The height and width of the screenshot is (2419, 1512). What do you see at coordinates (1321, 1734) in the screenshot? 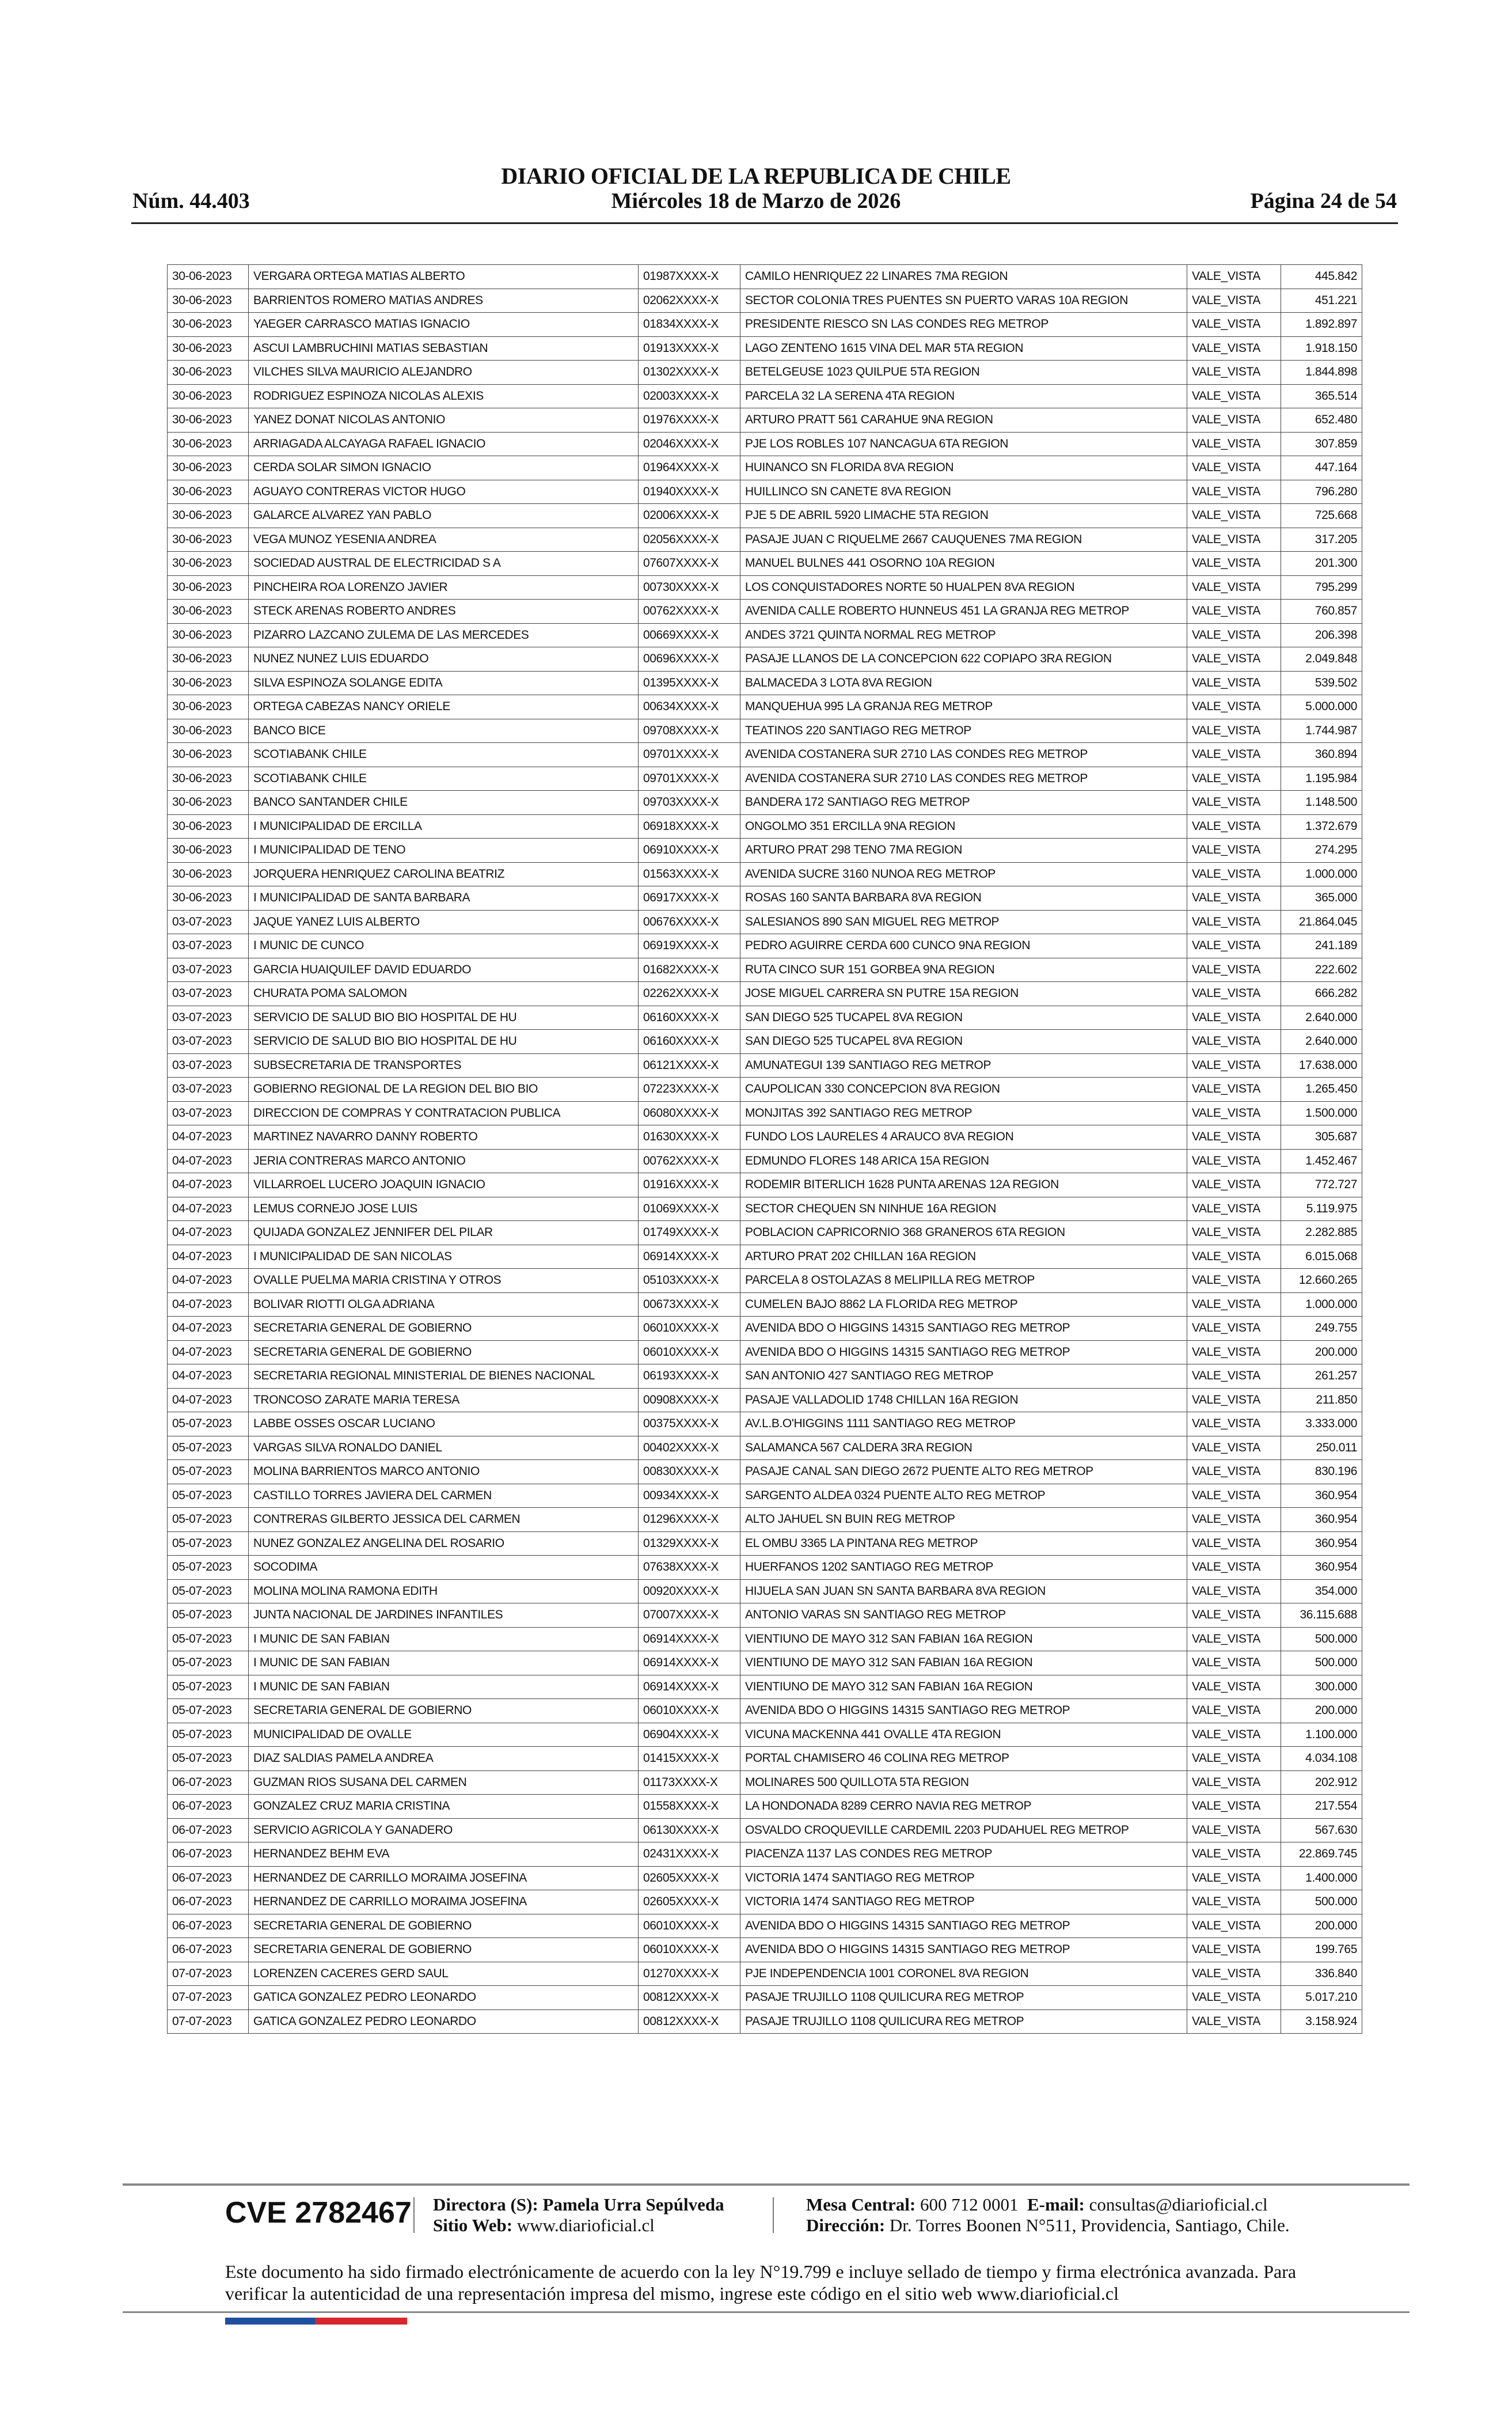
I see `amount-cell: 1.100.000` at bounding box center [1321, 1734].